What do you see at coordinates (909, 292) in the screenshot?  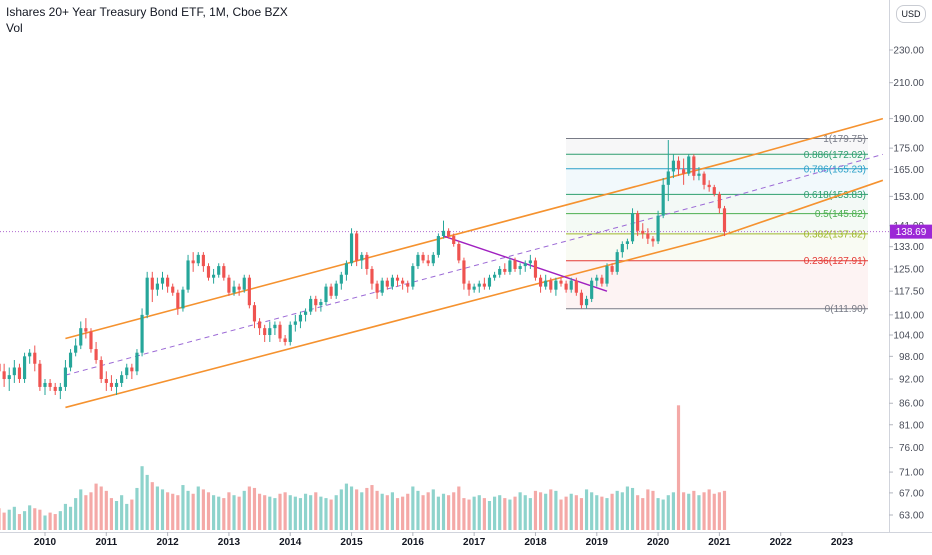 I see `y-tick-label: 117.50` at bounding box center [909, 292].